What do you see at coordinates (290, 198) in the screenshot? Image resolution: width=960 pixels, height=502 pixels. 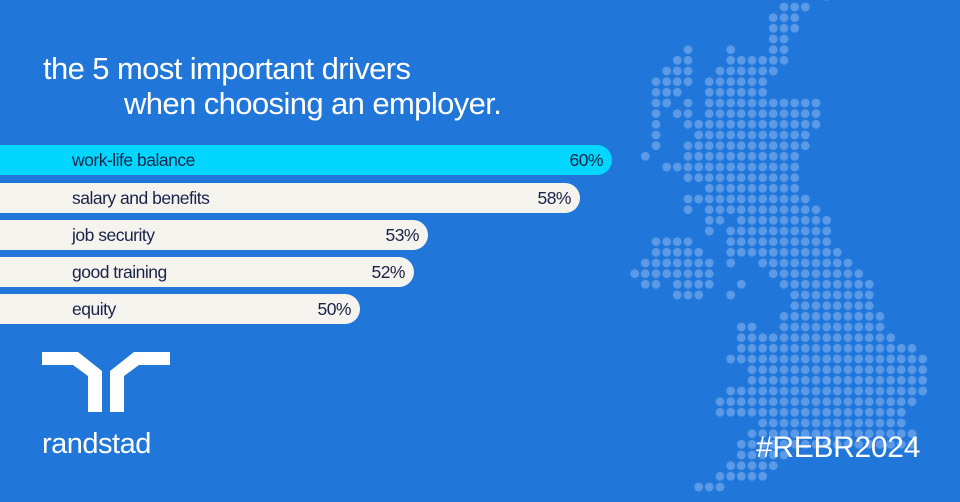 I see `bar-salary-and-benefits: salary and benefits 58%` at bounding box center [290, 198].